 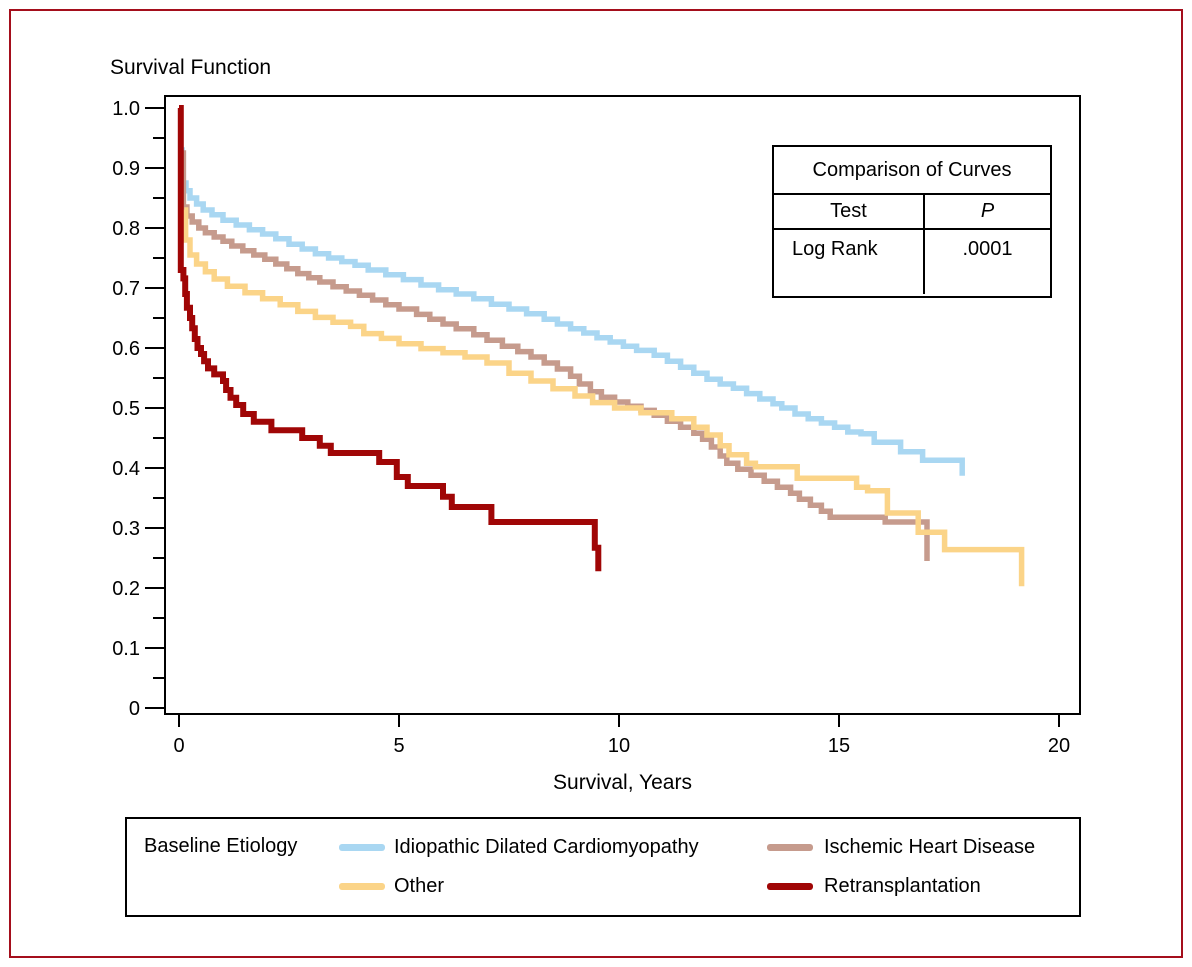 I want to click on legend-label-ischemic-heart-disease: Ischemic Heart Disease, so click(x=930, y=847).